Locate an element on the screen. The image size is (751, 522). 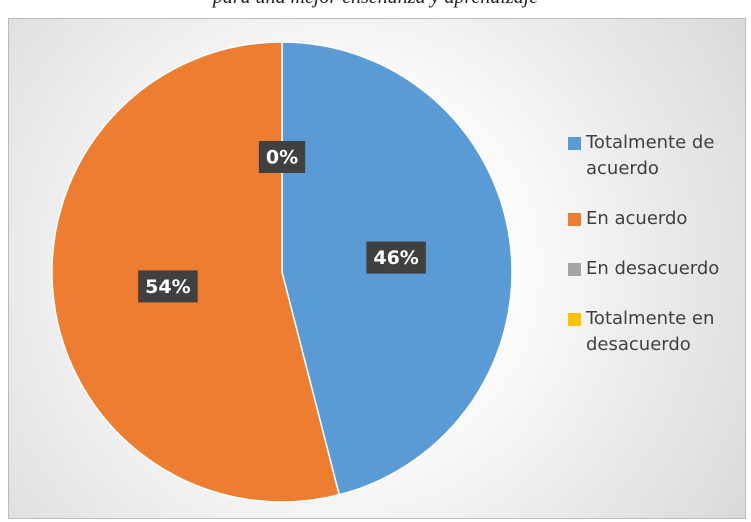
data-label: 0% is located at coordinates (282, 158).